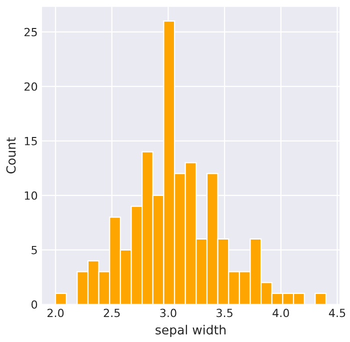 The width and height of the screenshot is (350, 342). Describe the element at coordinates (337, 313) in the screenshot. I see `x-tick-label: 4.5` at that location.